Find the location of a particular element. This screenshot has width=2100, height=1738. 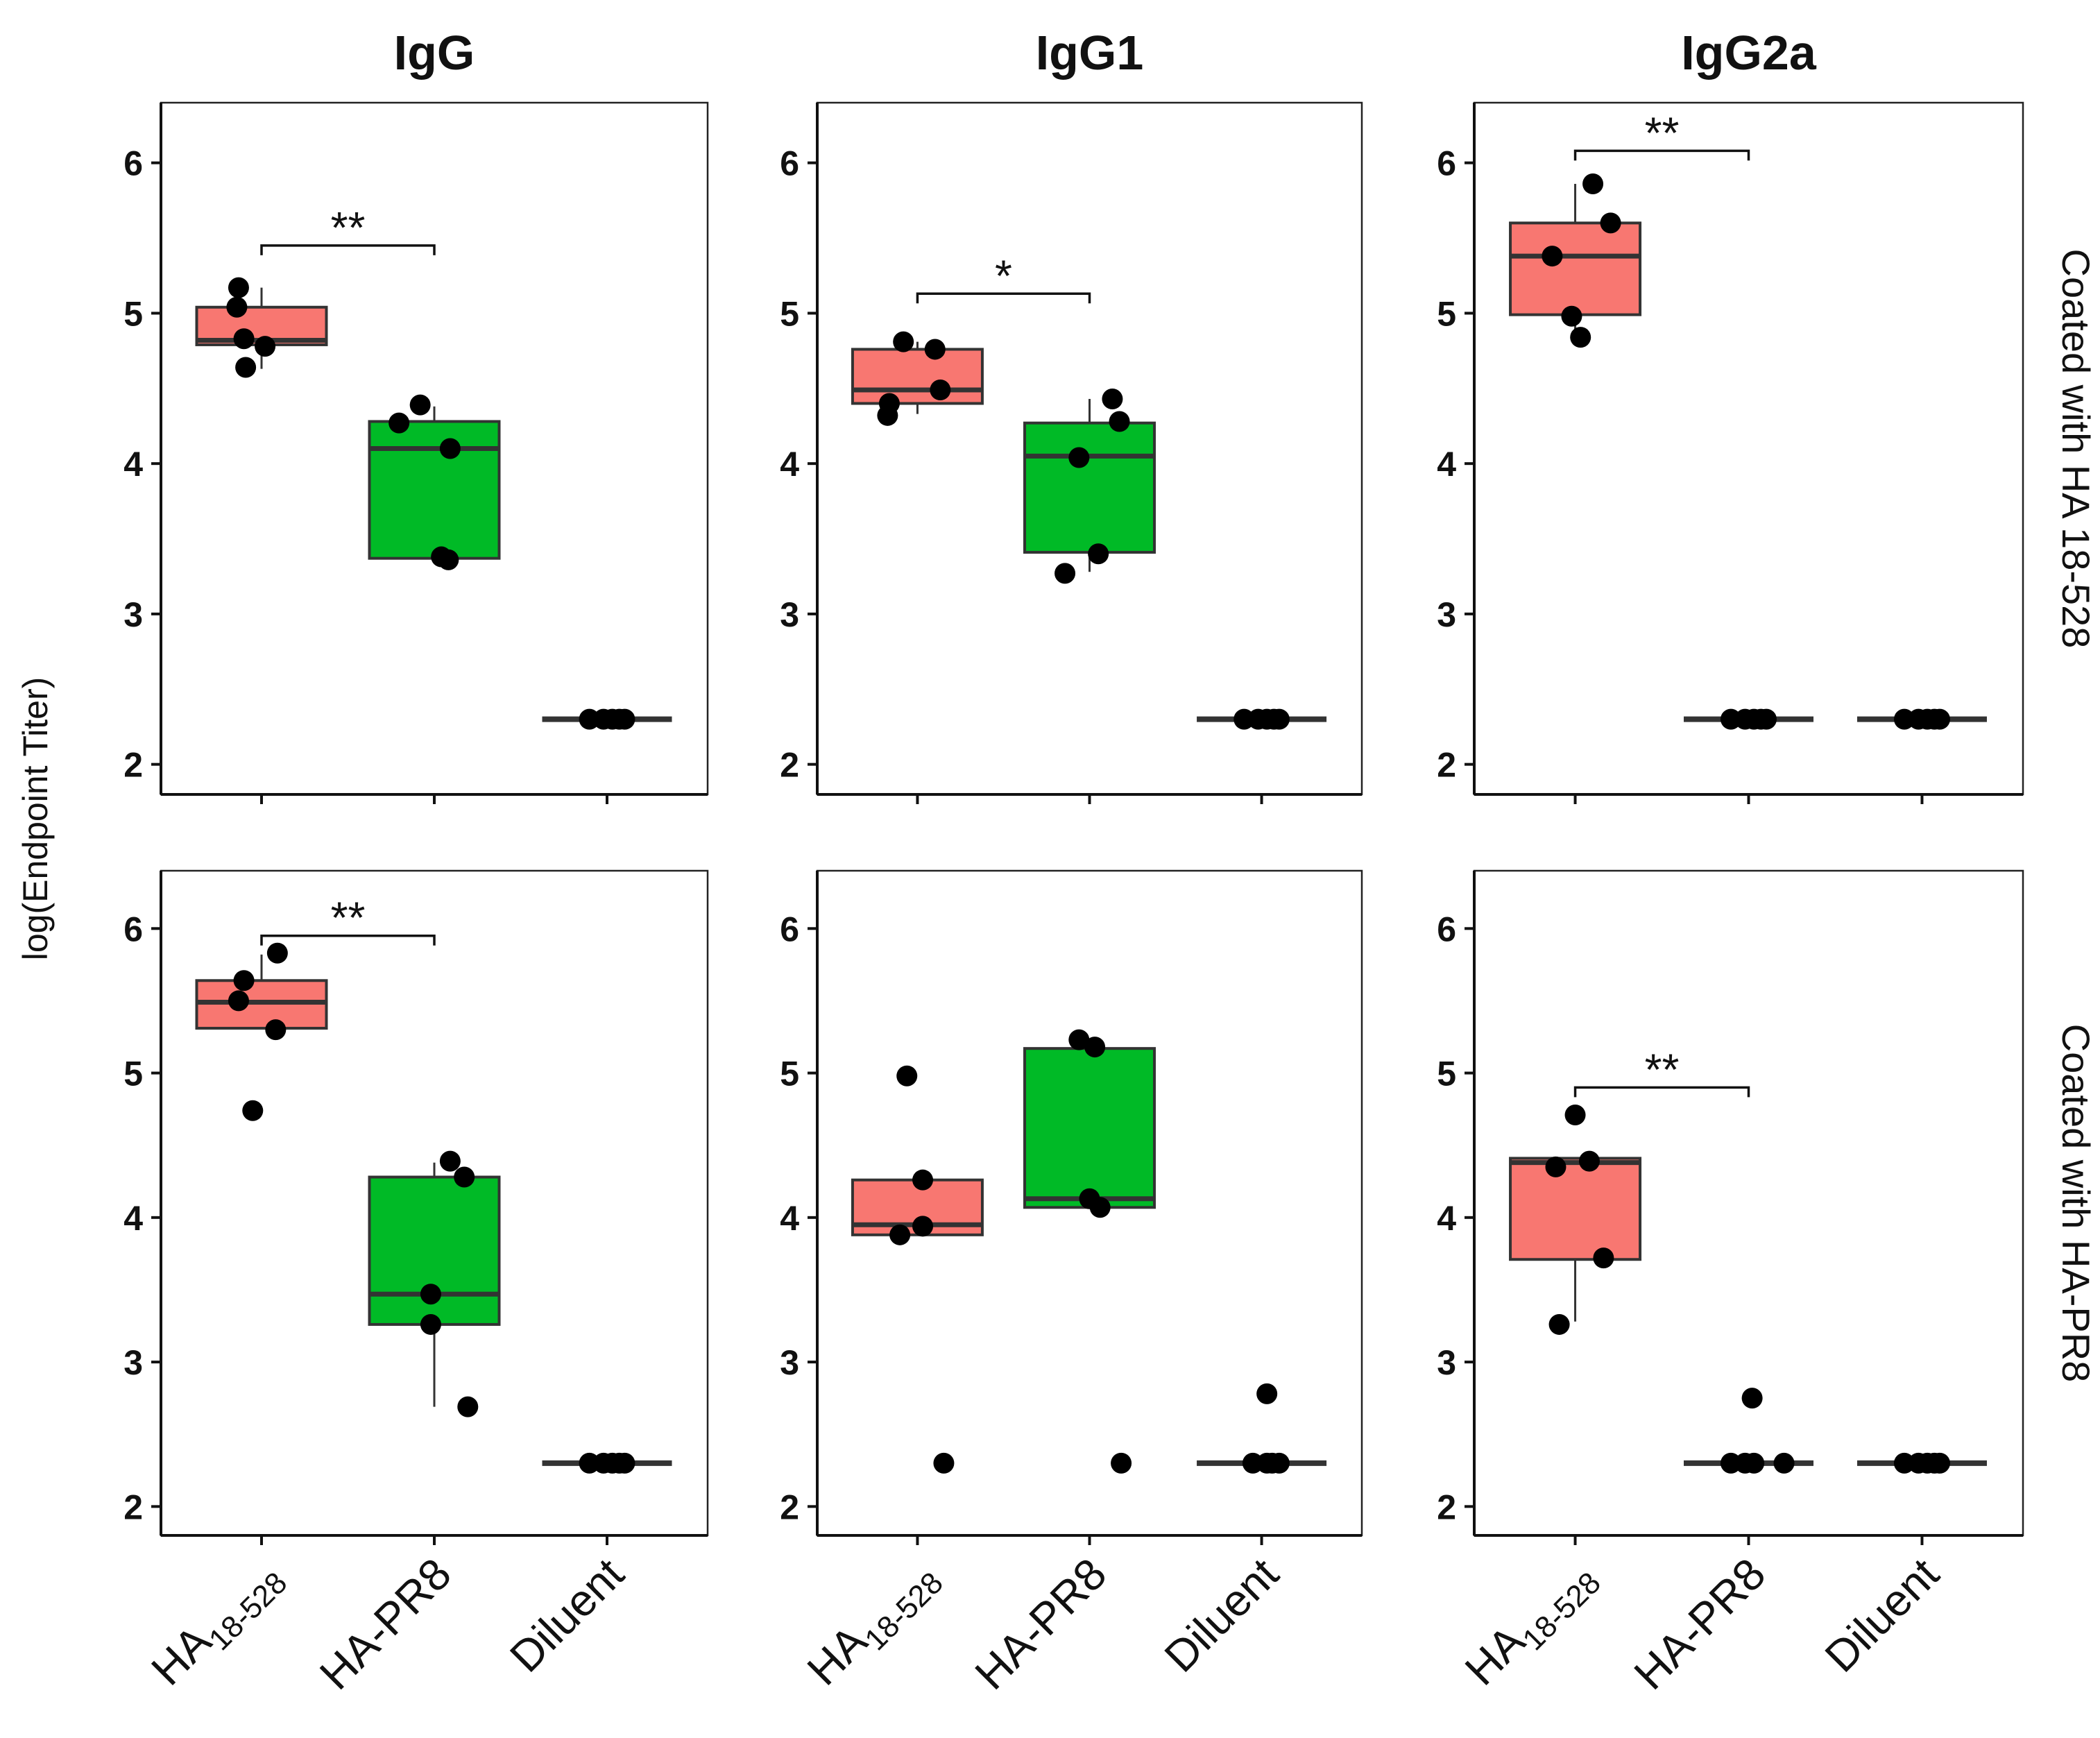

panel-igg2a-row-1: 2 3 4 5 6 ** is located at coordinates (1730, 452).